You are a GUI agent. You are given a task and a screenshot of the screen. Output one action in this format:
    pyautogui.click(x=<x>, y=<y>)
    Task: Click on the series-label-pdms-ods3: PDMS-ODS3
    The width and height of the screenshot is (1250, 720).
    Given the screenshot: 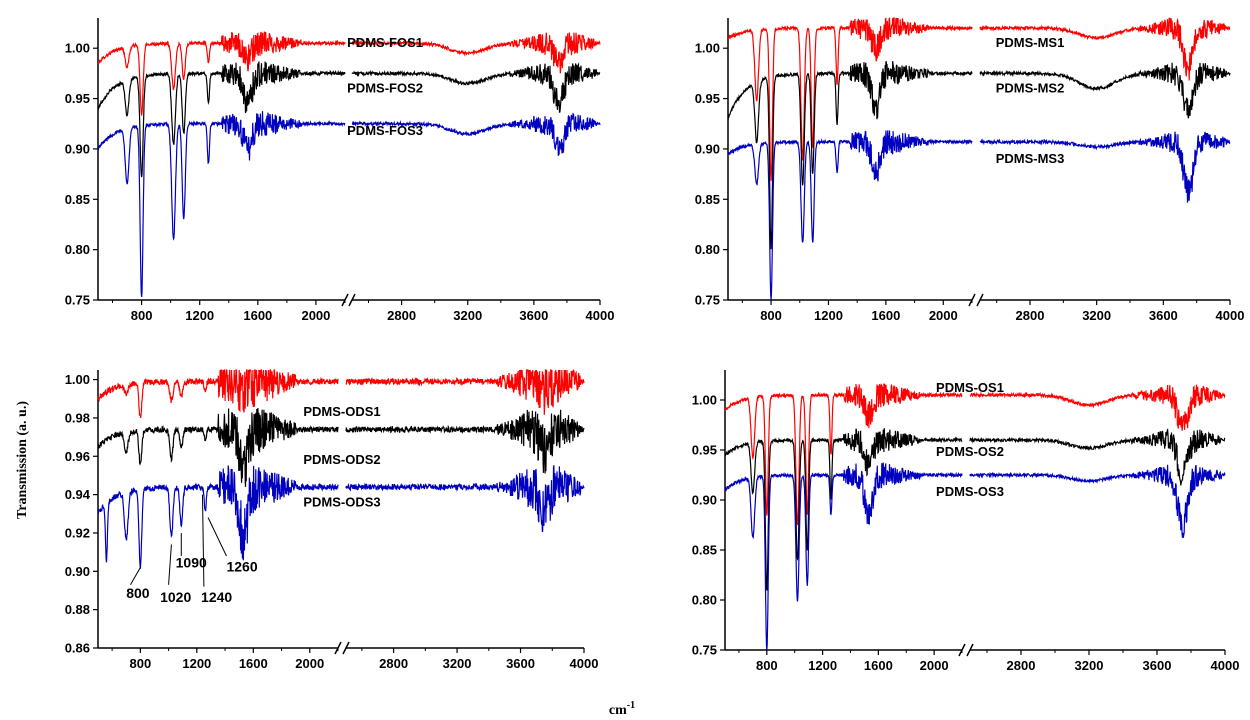 What is the action you would take?
    pyautogui.click(x=341, y=501)
    